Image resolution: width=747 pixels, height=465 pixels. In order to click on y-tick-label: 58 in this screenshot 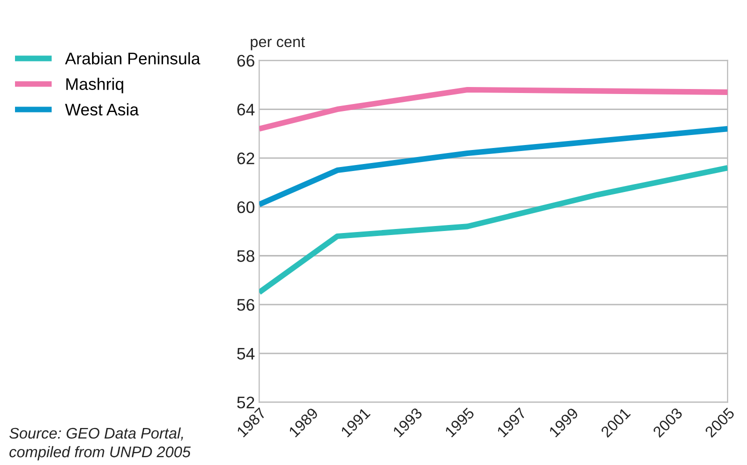, I will do `click(245, 256)`.